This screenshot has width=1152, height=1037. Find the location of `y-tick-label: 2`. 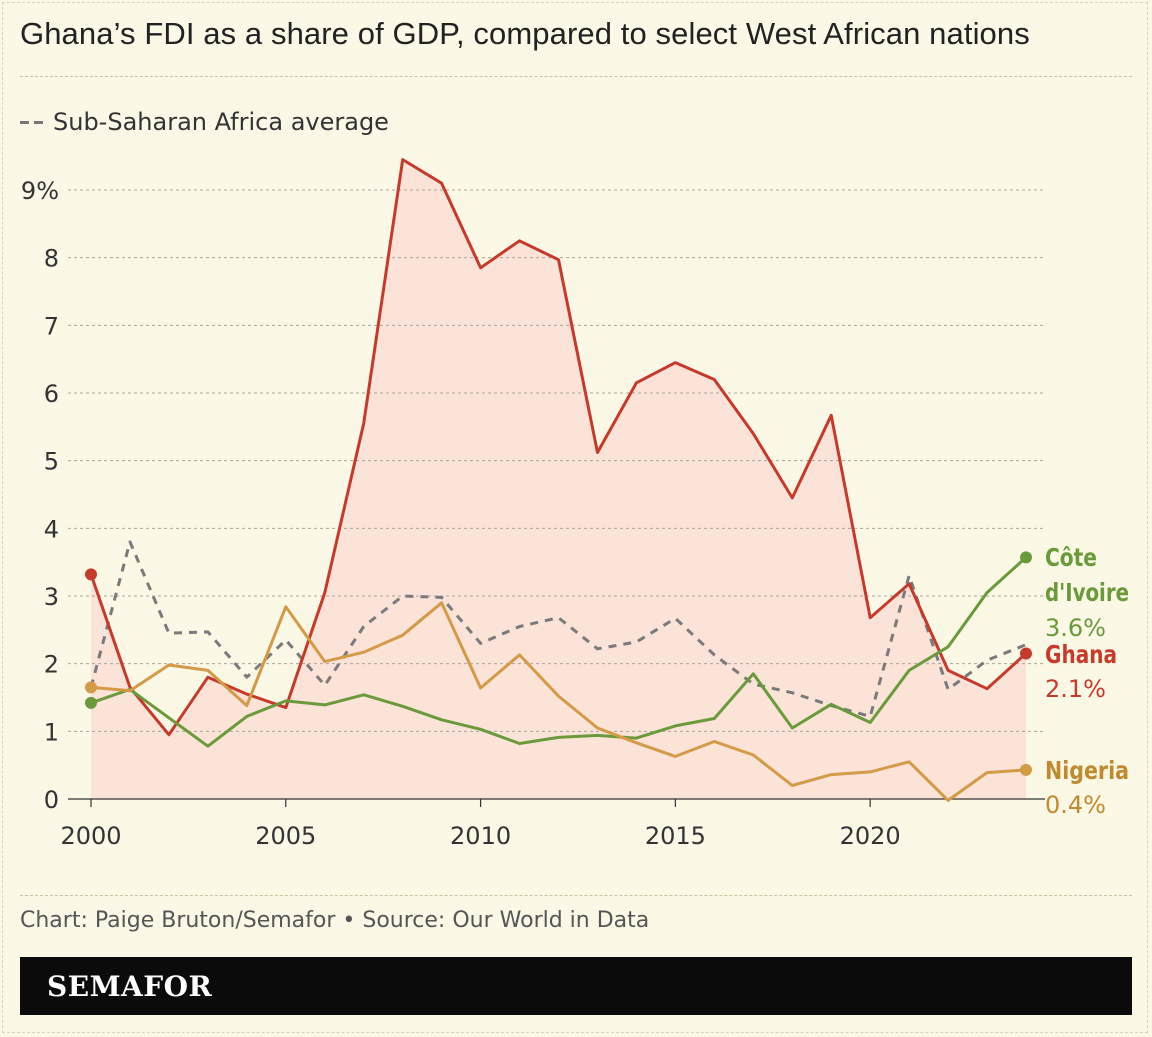

y-tick-label: 2 is located at coordinates (51, 665).